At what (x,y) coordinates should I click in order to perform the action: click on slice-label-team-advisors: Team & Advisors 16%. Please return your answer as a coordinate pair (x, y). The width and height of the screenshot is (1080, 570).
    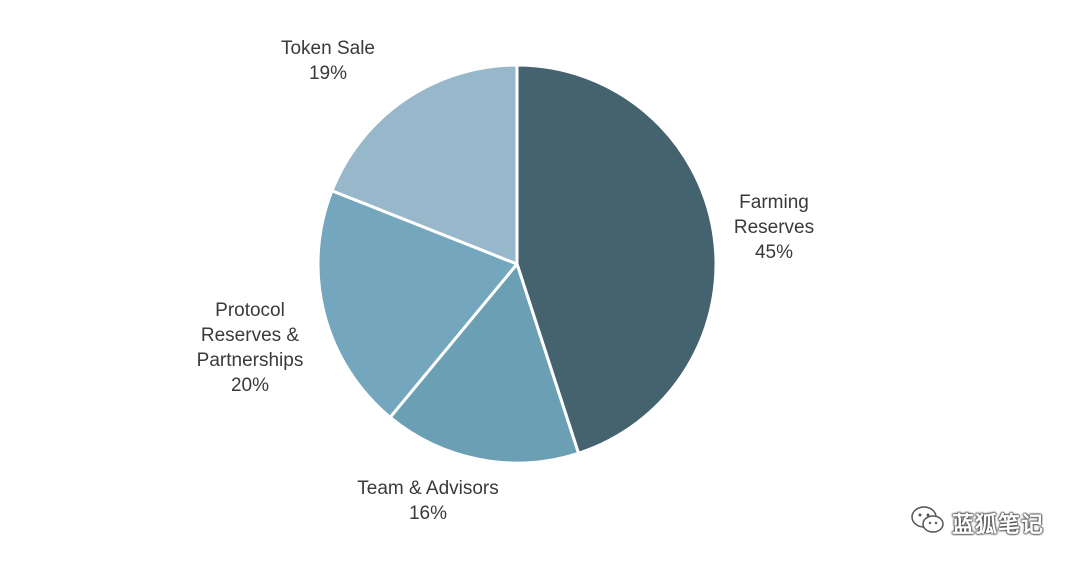
    Looking at the image, I should click on (428, 501).